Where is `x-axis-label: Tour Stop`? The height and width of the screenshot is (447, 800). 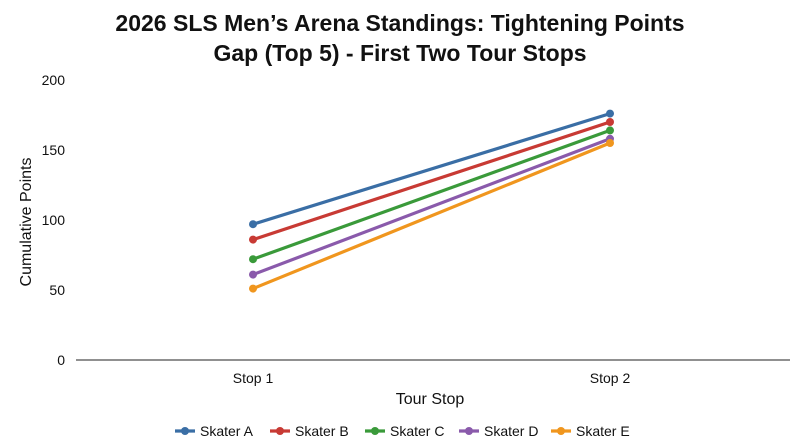
x-axis-label: Tour Stop is located at coordinates (430, 399).